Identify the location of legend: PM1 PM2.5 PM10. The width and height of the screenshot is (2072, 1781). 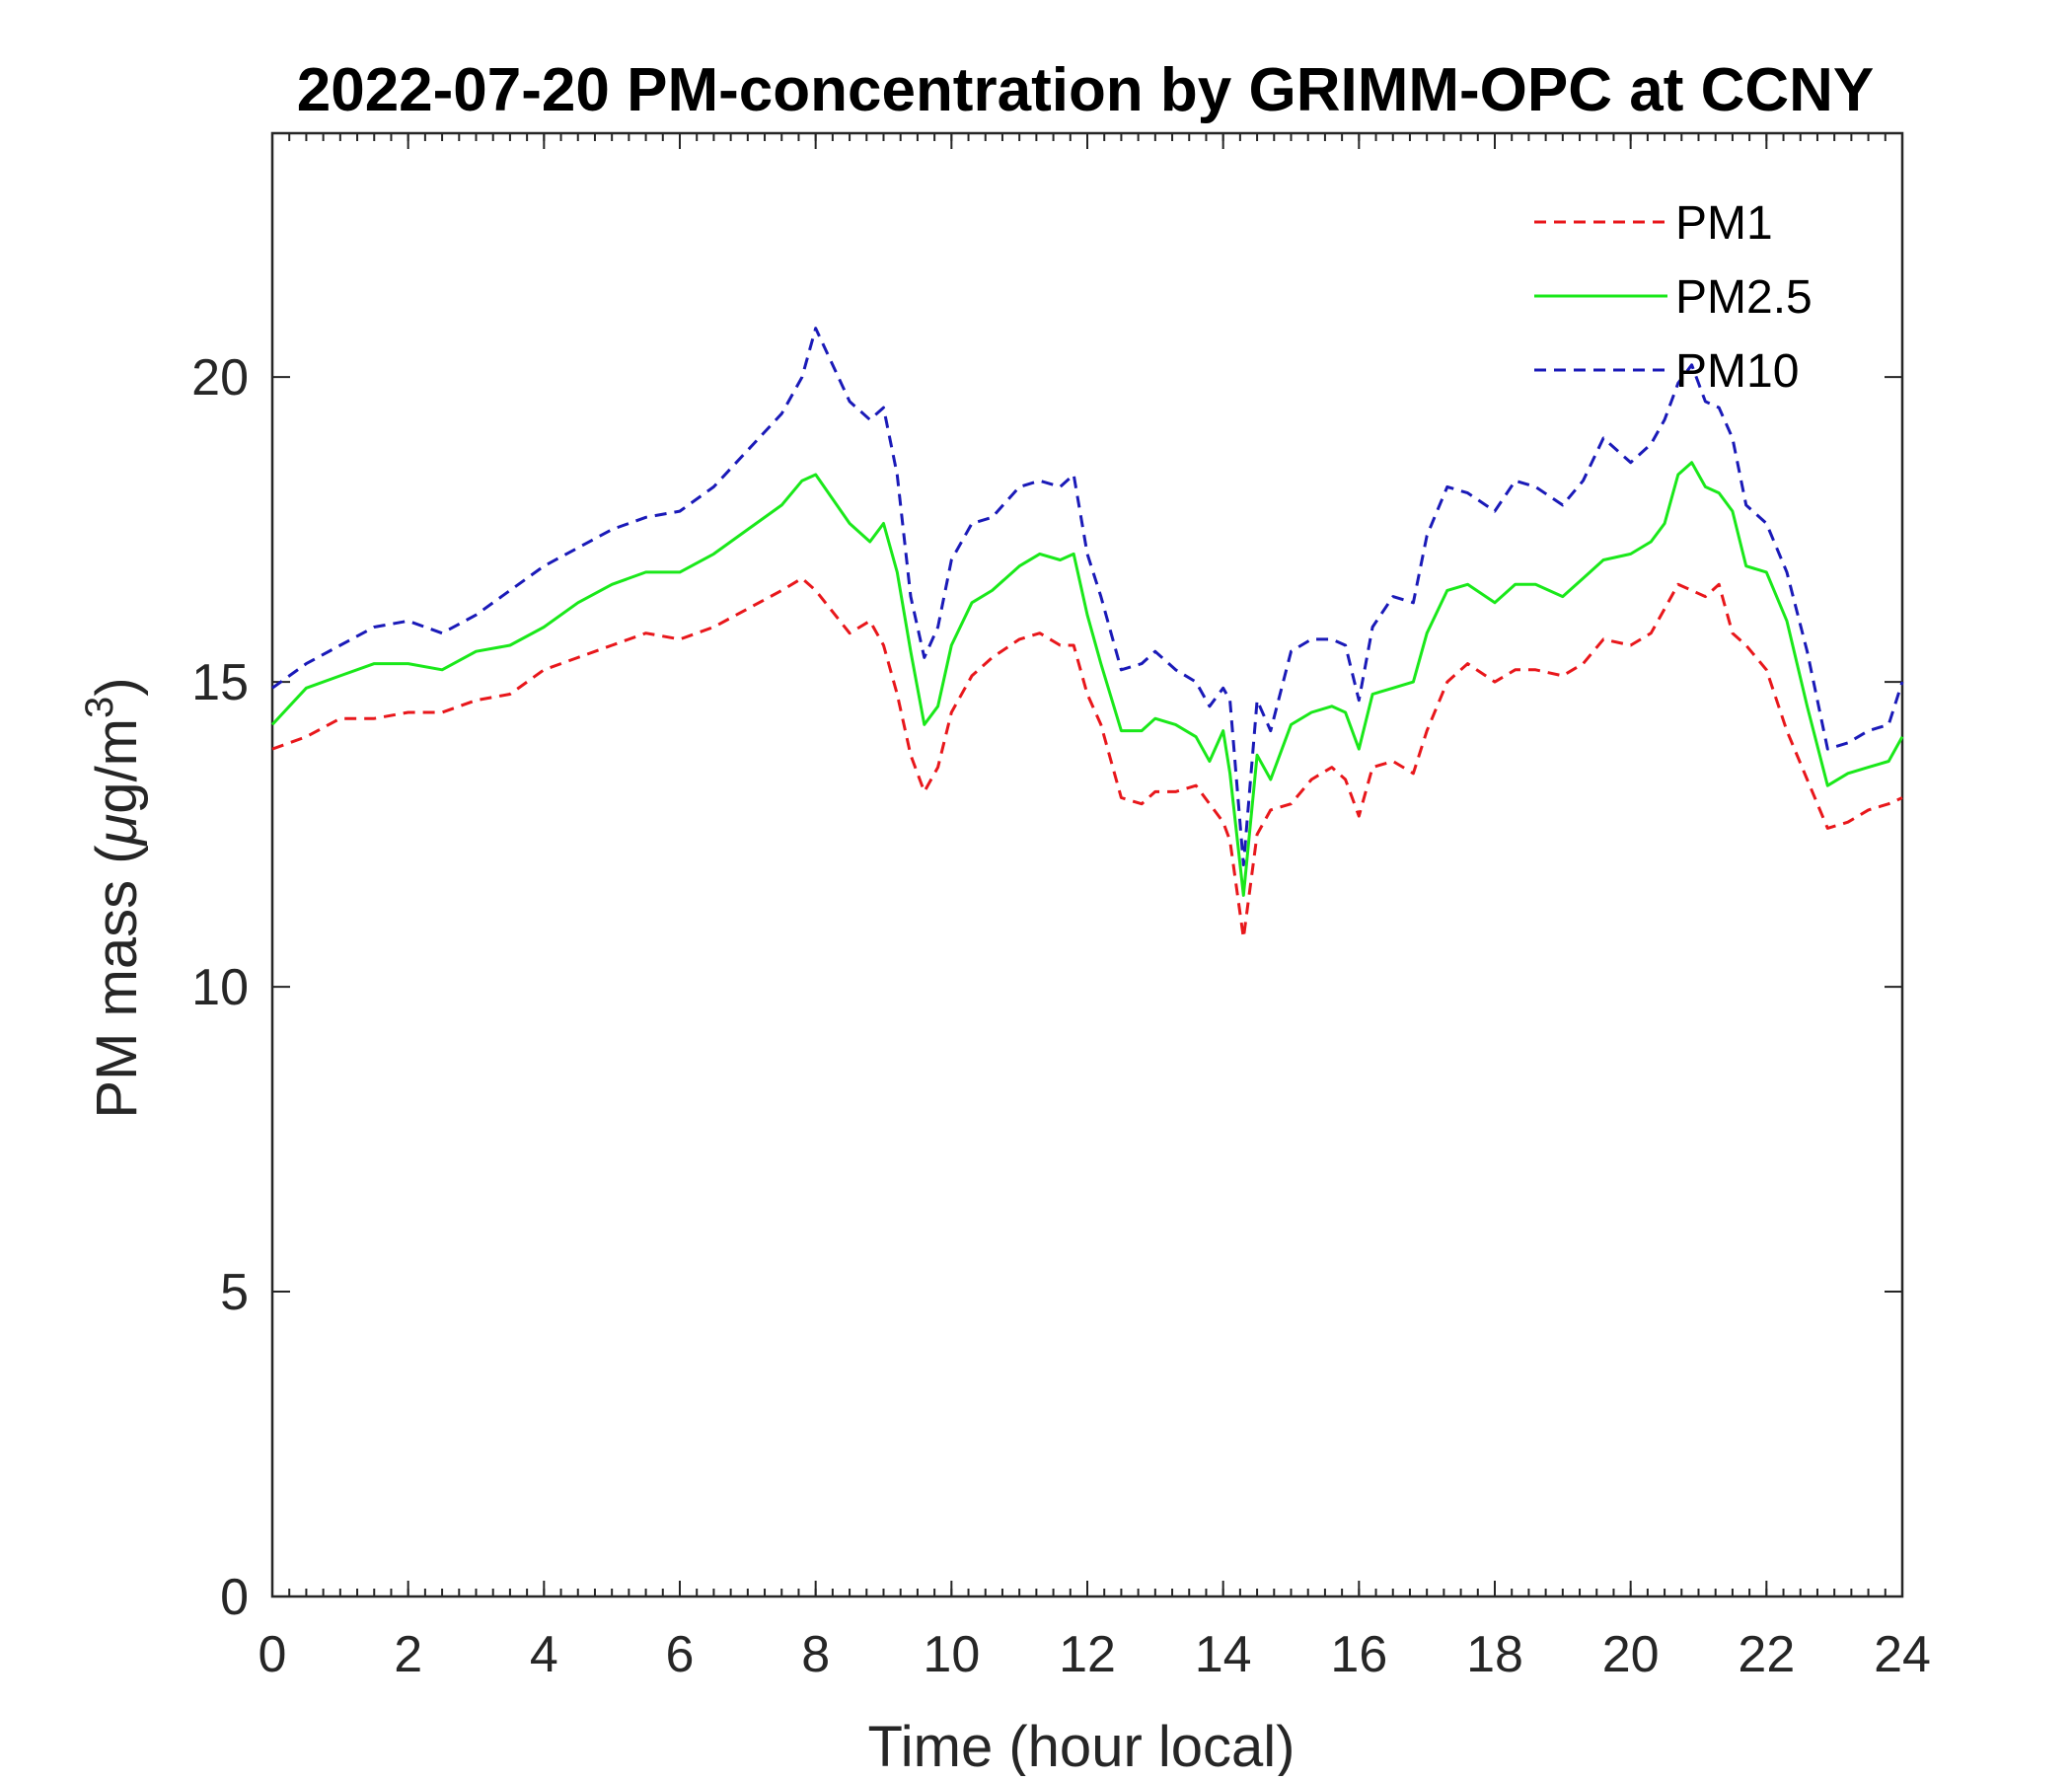
(1674, 297).